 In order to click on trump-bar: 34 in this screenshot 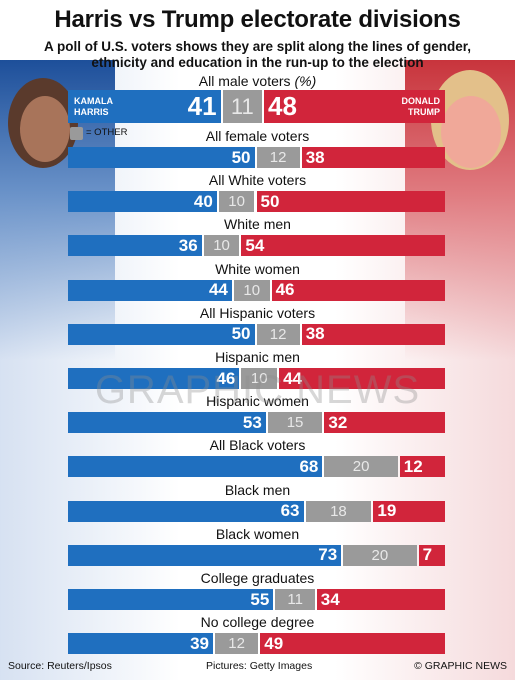, I will do `click(380, 599)`.